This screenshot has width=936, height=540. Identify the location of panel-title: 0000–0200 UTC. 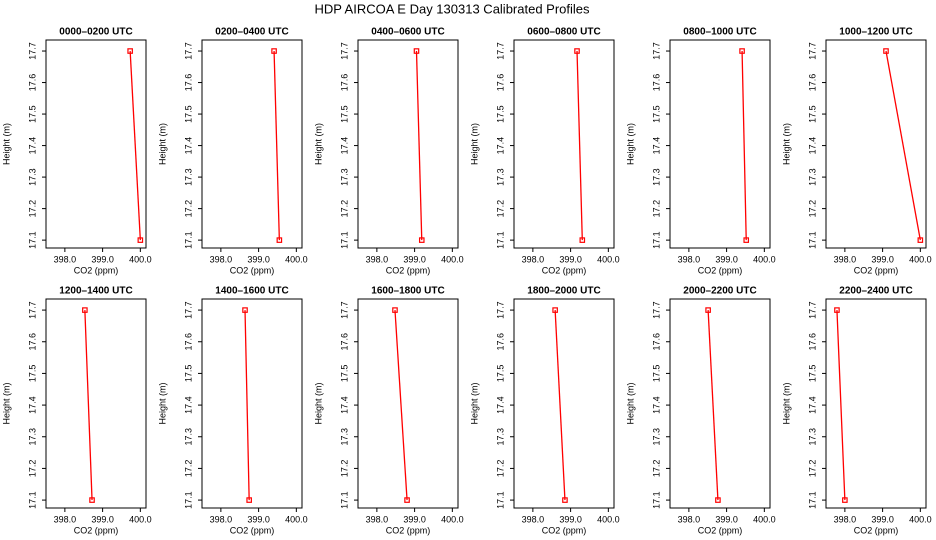
(95, 32).